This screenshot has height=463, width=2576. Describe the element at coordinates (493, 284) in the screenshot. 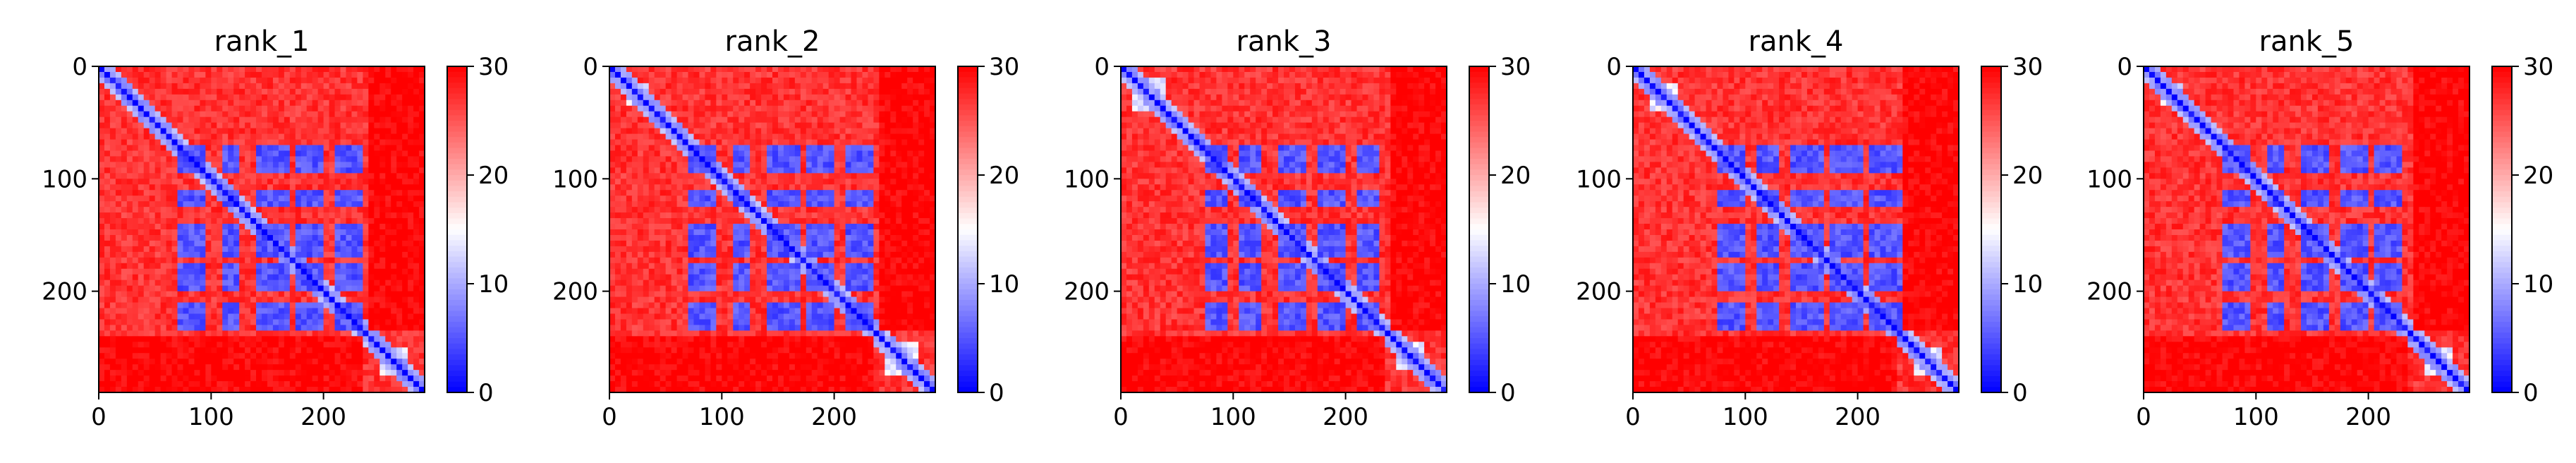

I see `colorbar-tick-label: 10` at that location.